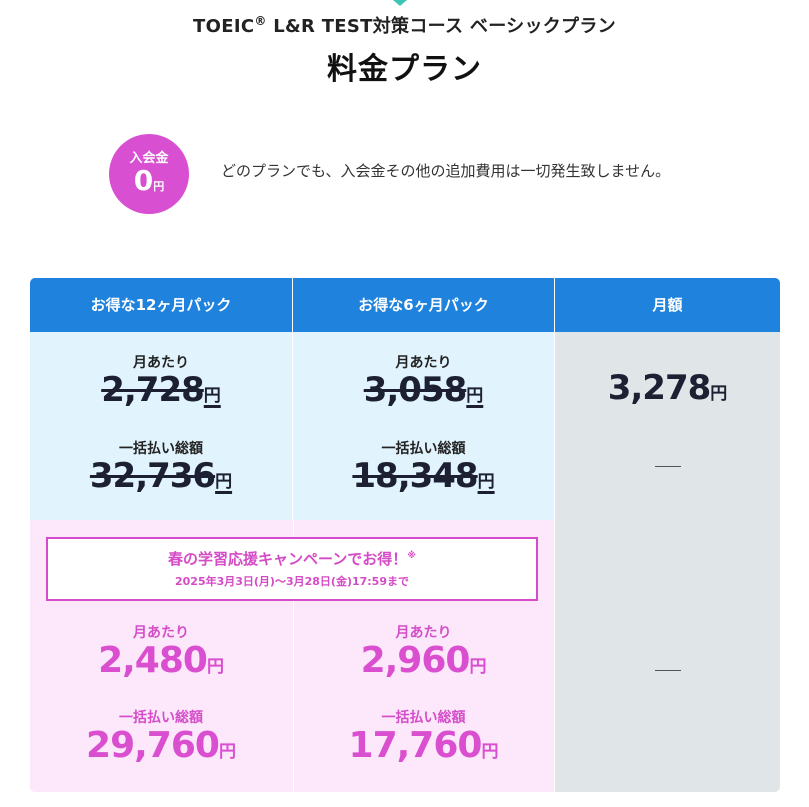  What do you see at coordinates (423, 305) in the screenshot?
I see `column-header-6-month-pack: お得な6ヶ月パック` at bounding box center [423, 305].